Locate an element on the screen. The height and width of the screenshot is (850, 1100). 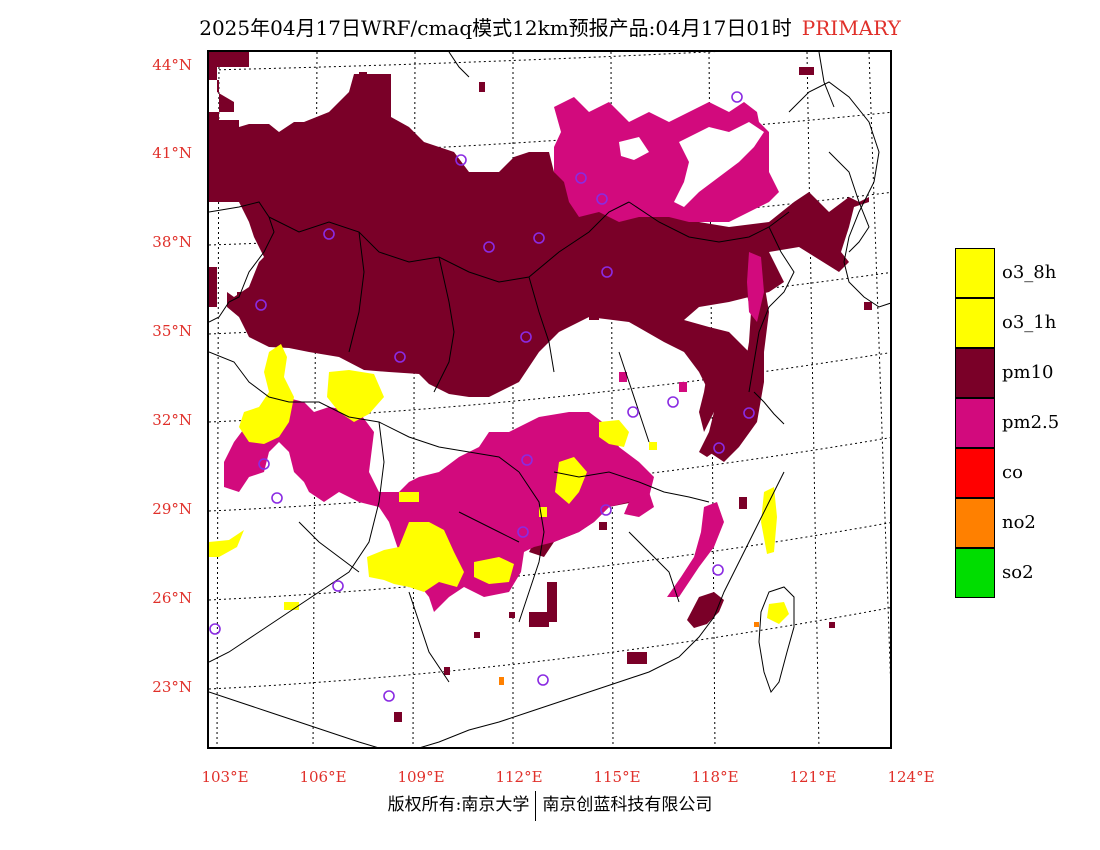
legend-label: no2 is located at coordinates (1019, 522).